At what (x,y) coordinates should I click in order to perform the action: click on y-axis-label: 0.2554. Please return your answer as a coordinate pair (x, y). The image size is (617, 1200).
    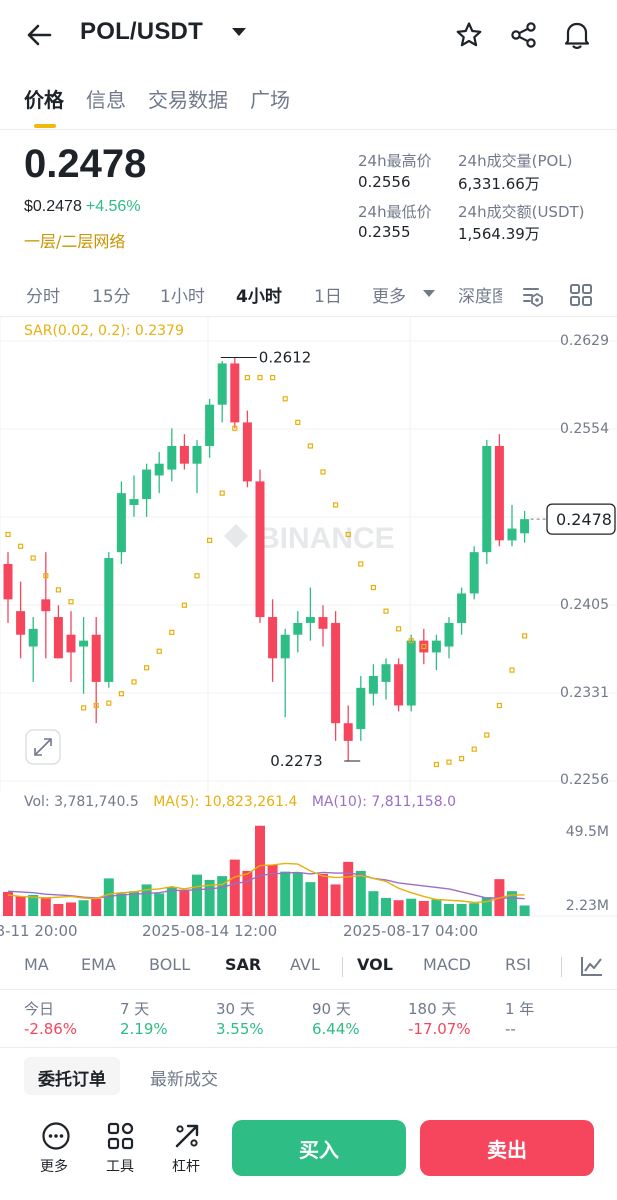
    Looking at the image, I should click on (584, 429).